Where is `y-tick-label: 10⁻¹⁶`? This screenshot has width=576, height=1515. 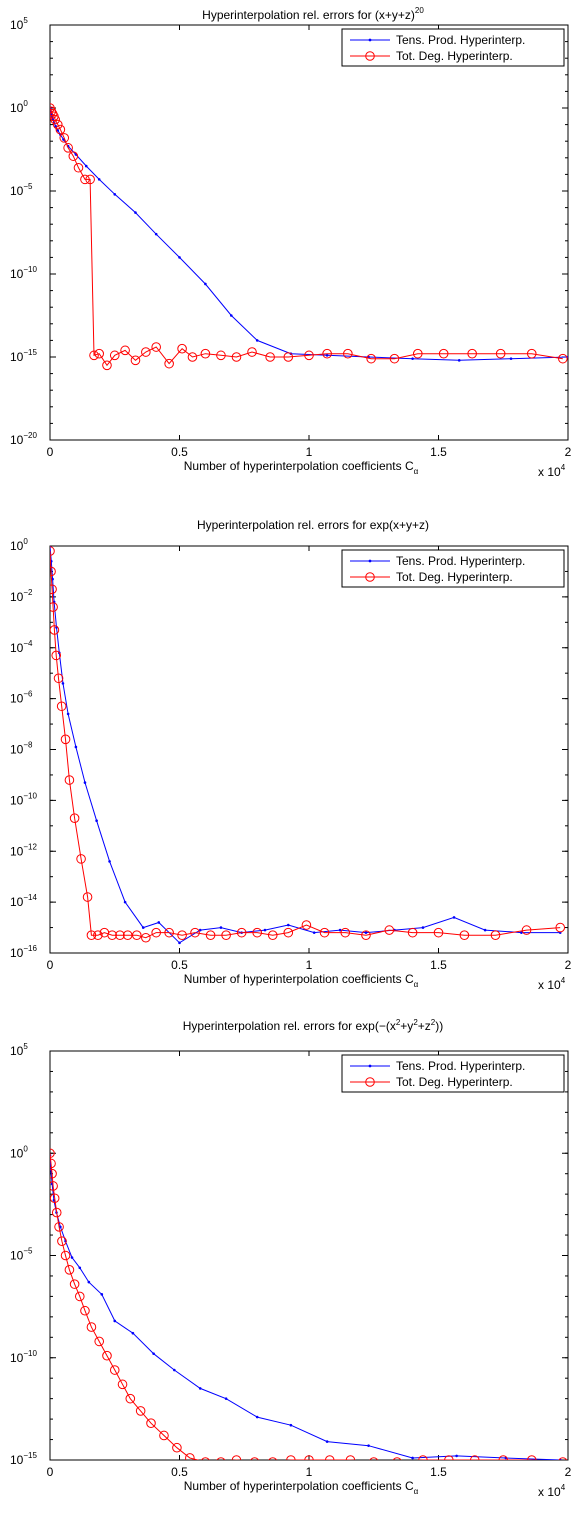 y-tick-label: 10⁻¹⁶ is located at coordinates (23, 952).